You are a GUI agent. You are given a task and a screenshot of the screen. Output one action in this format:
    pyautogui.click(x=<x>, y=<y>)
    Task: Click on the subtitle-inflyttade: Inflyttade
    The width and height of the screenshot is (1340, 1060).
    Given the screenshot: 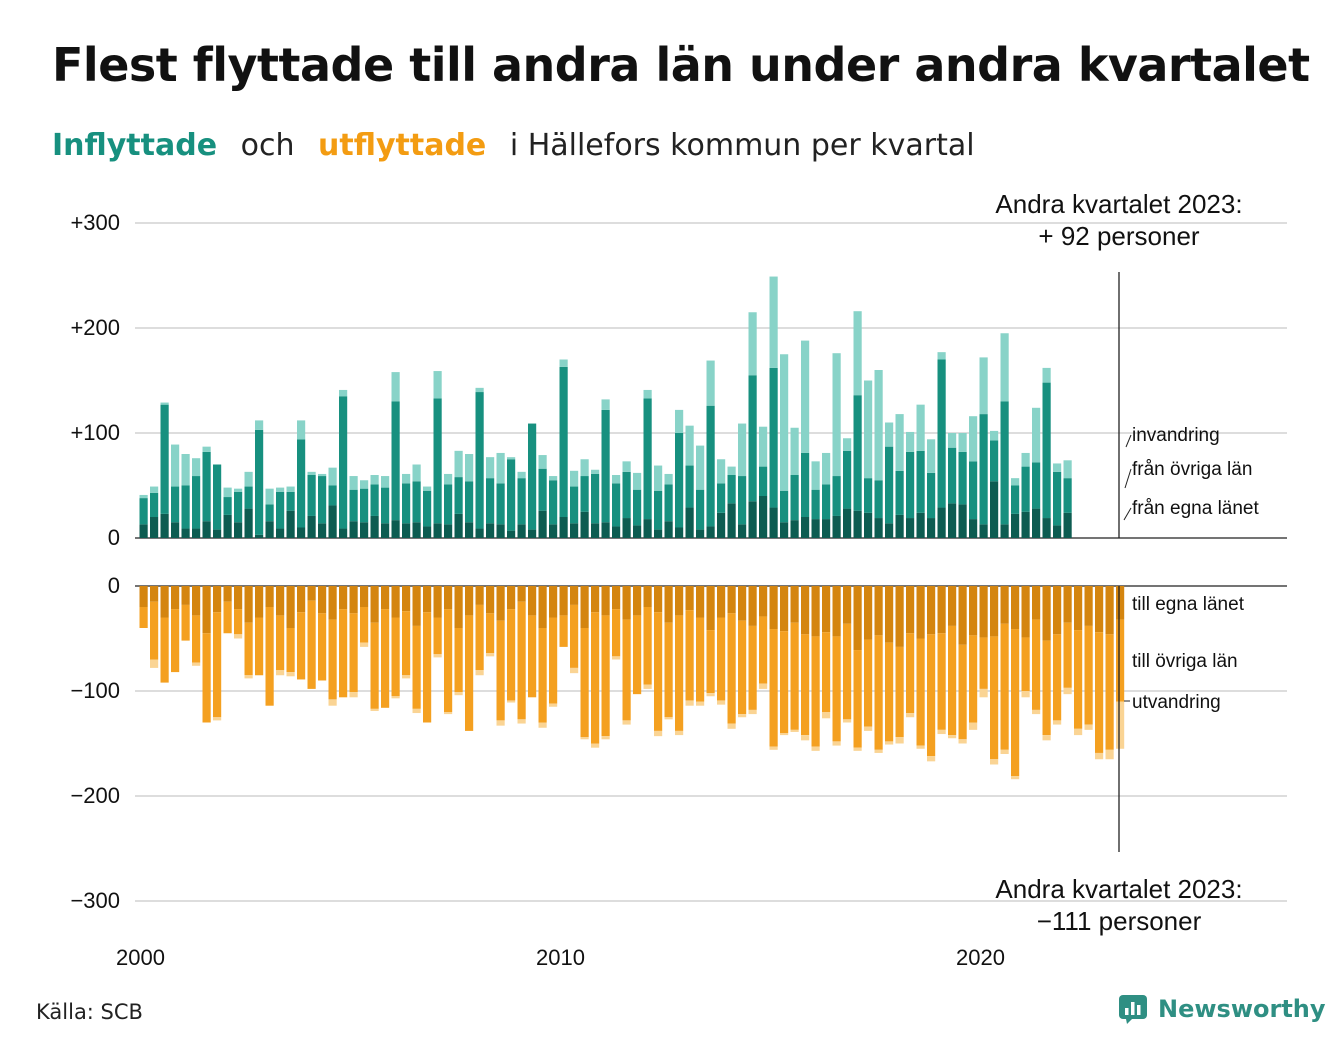 What is the action you would take?
    pyautogui.click(x=135, y=145)
    